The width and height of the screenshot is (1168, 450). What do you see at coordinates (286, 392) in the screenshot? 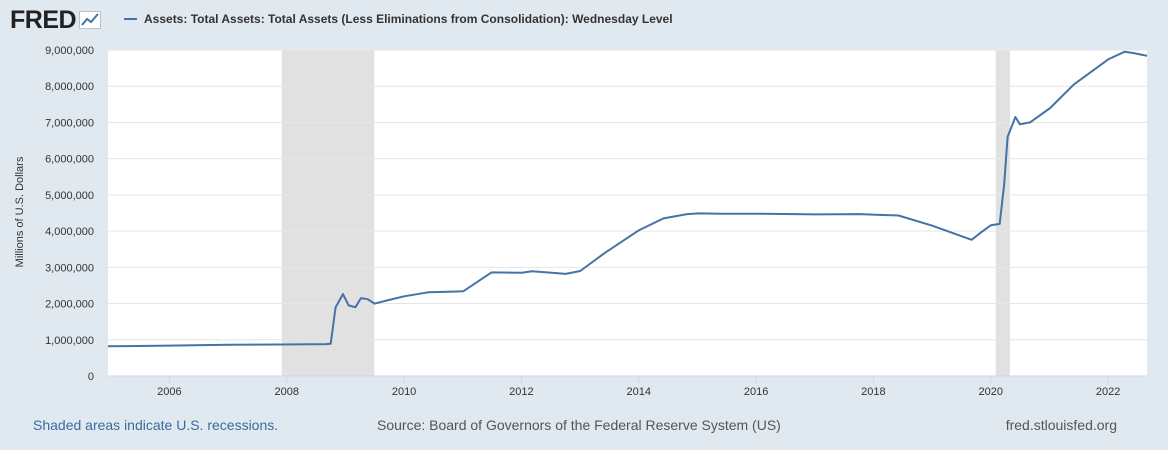
I see `x-tick-label: 2008` at bounding box center [286, 392].